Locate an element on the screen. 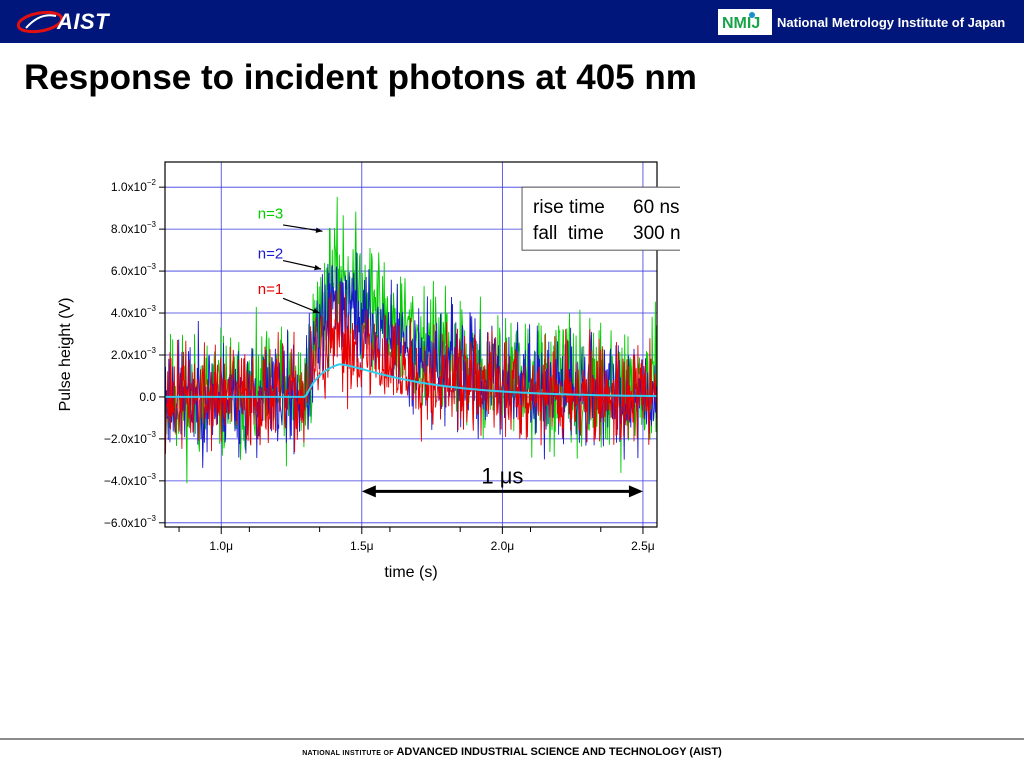 The image size is (1024, 768). y-tick-label: 1.0x10⁻² is located at coordinates (134, 186).